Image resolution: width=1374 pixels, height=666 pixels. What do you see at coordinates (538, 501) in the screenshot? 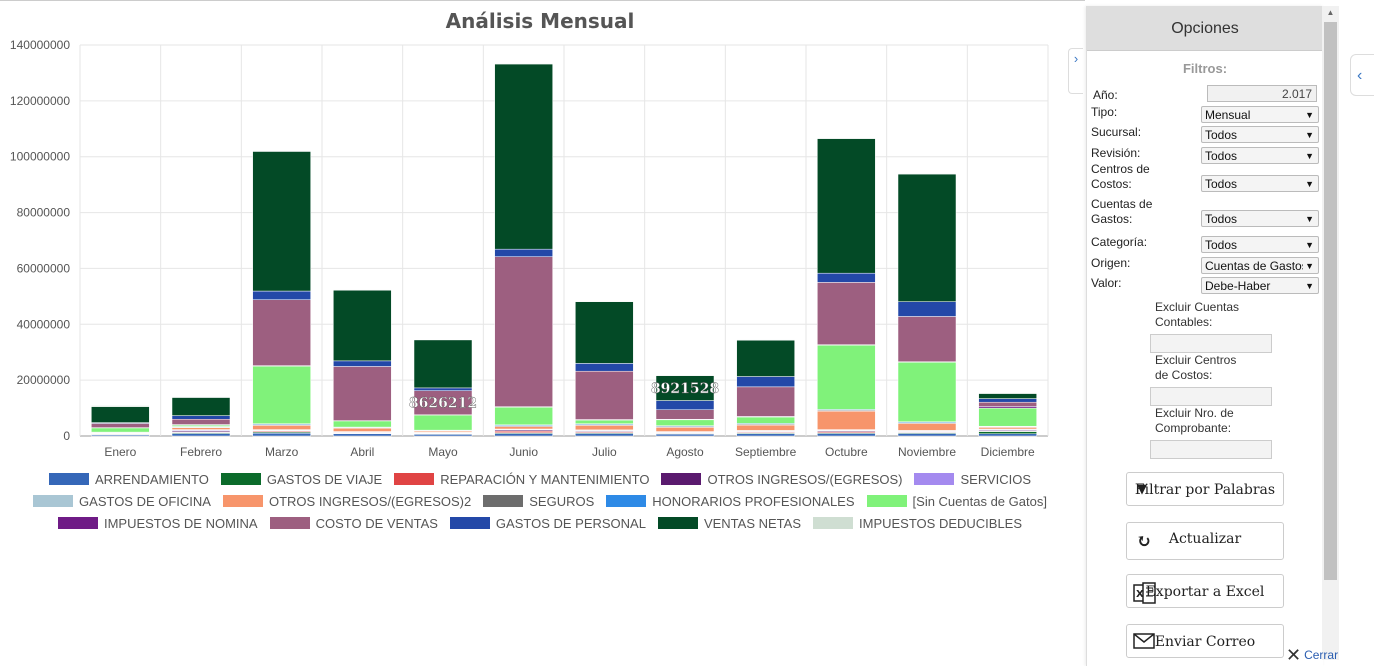
I see `legend-item: SEGUROS` at bounding box center [538, 501].